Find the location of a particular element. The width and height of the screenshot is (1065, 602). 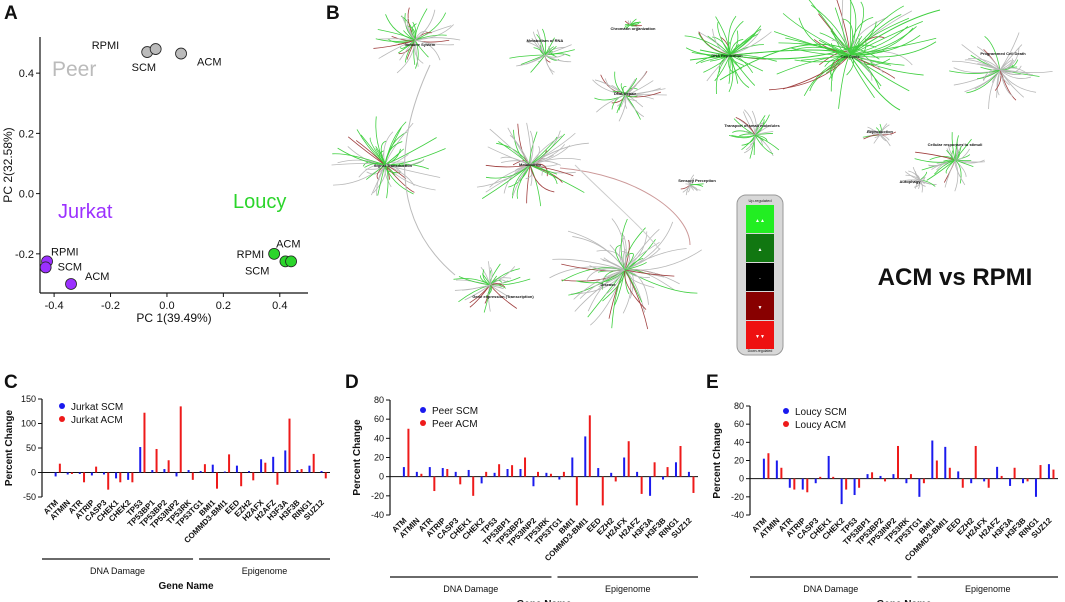

point-label: ACM is located at coordinates (97, 277).